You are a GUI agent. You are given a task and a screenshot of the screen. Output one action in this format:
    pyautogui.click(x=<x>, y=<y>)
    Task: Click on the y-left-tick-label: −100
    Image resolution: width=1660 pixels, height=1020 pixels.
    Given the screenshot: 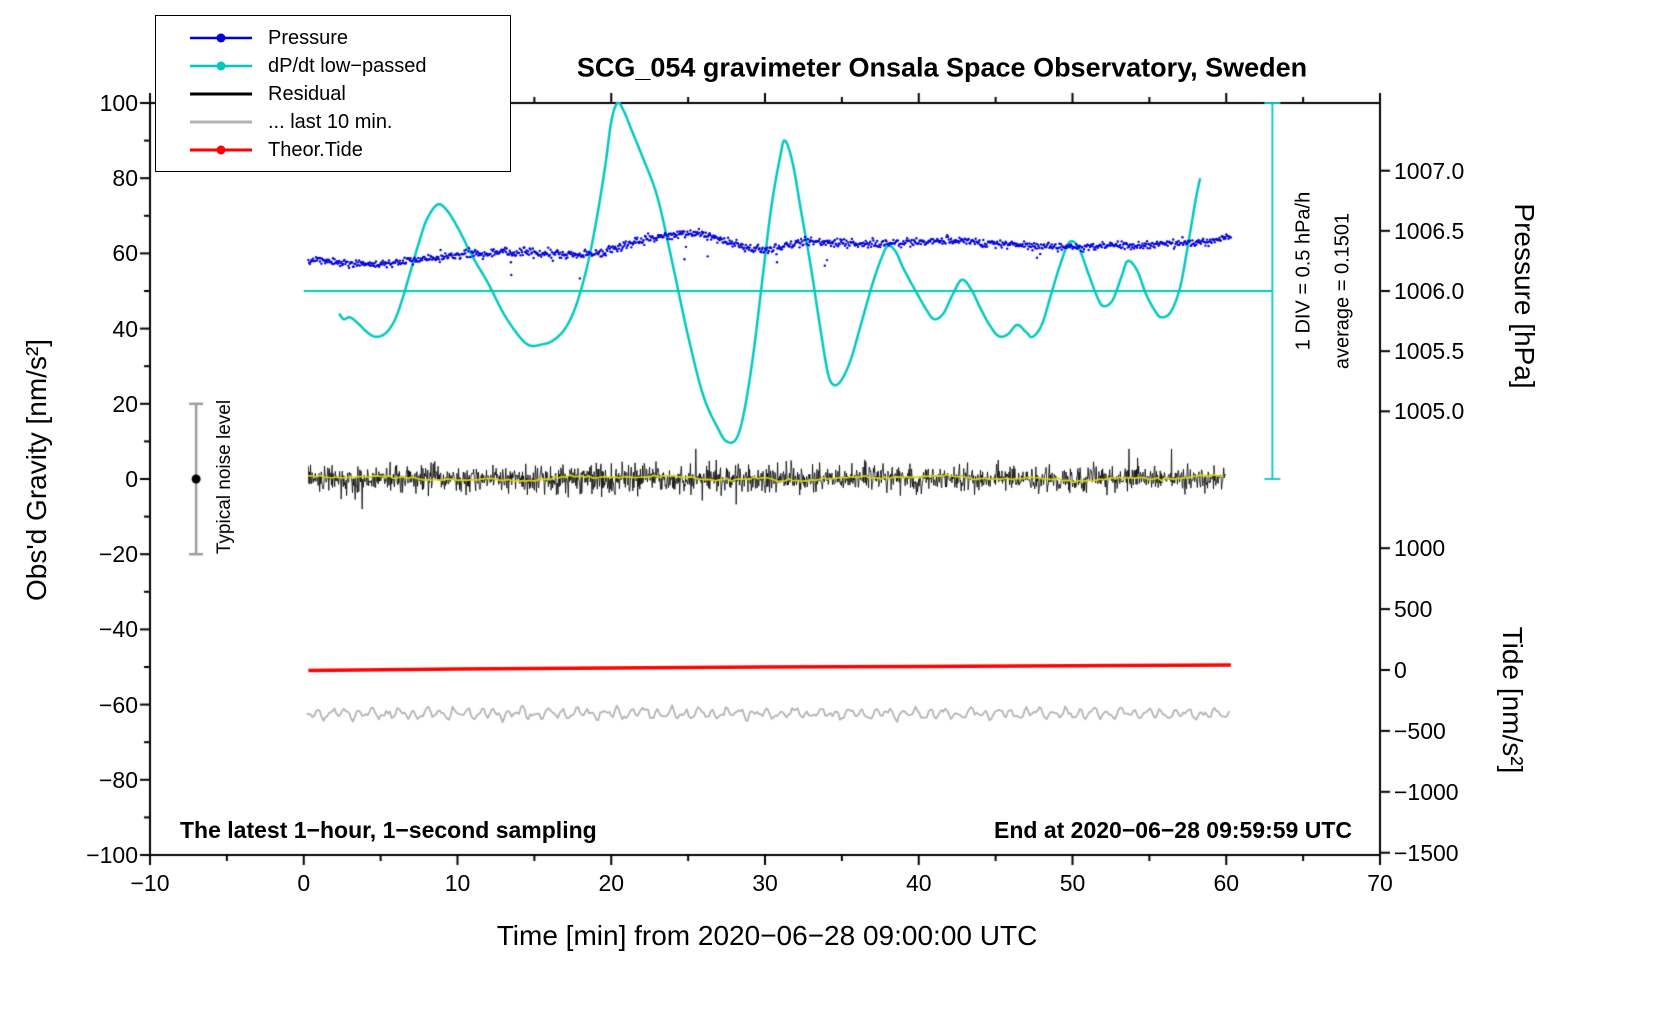 What is the action you would take?
    pyautogui.click(x=112, y=855)
    